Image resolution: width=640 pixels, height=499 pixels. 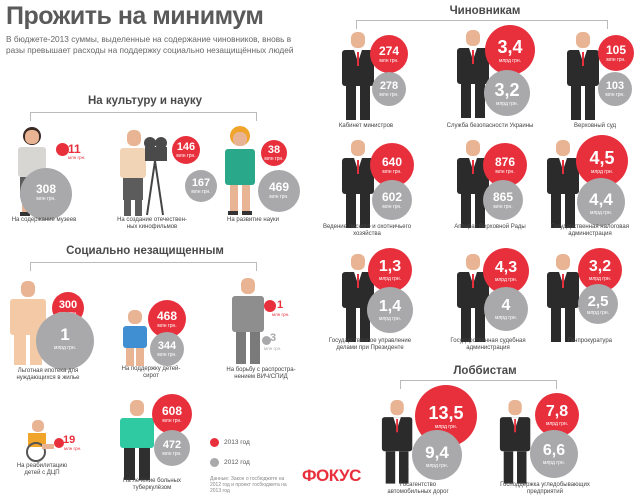 What do you see at coordinates (280, 305) in the screenshot?
I see `value-2013: 1` at bounding box center [280, 305].